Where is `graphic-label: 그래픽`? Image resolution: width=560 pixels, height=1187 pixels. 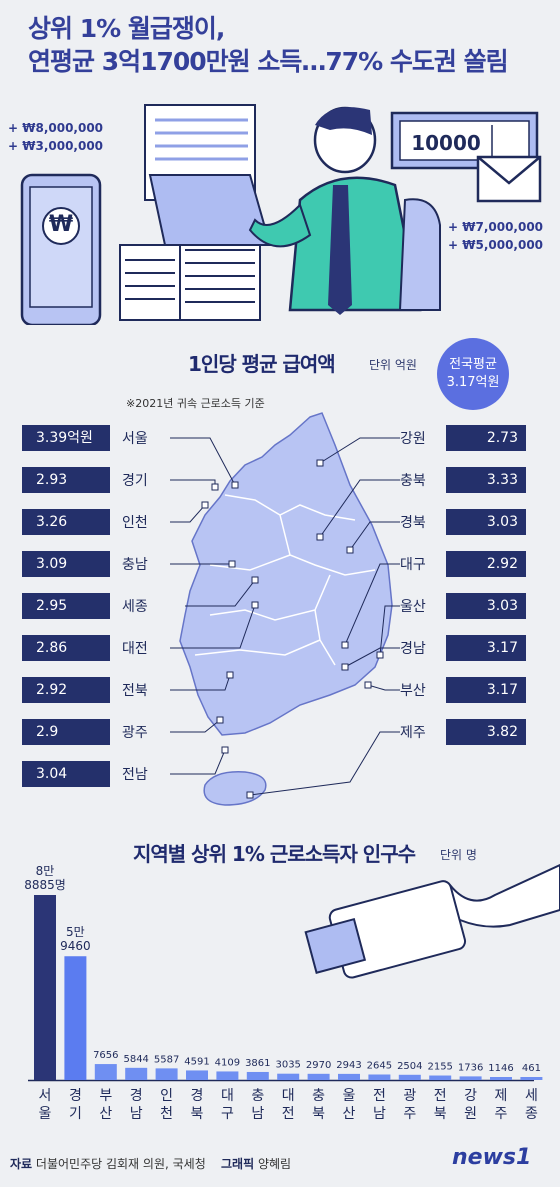
graphic-label: 그래픽 is located at coordinates (238, 1164).